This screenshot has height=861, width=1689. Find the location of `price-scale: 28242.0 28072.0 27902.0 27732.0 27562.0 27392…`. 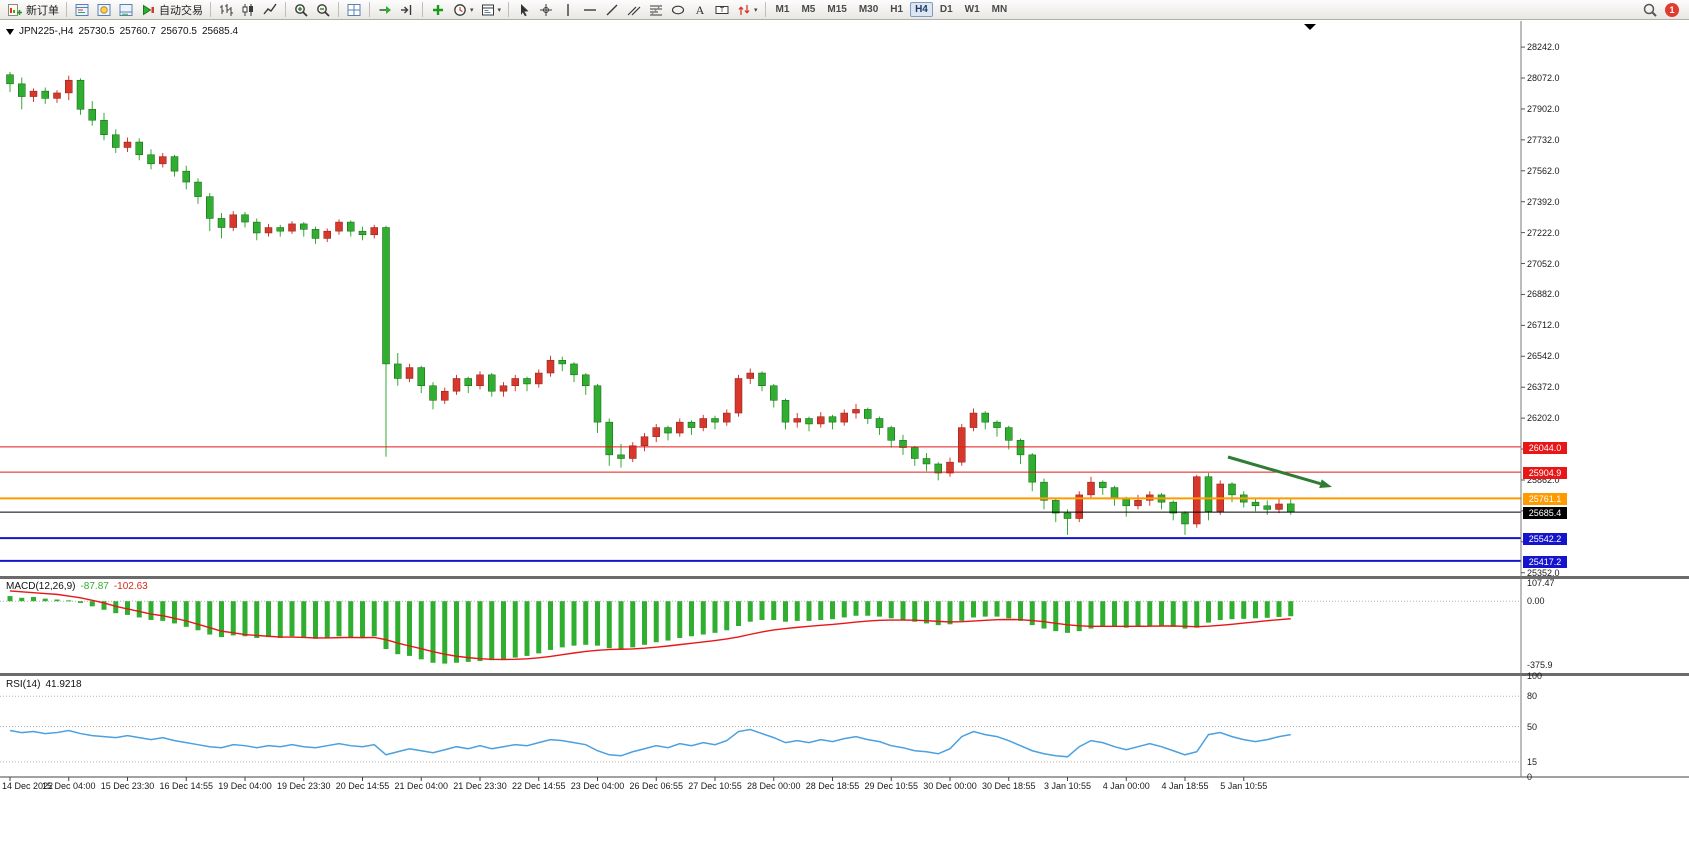

price-scale: 28242.0 28072.0 27902.0 27732.0 27562.0 27392… is located at coordinates (1605, 401).